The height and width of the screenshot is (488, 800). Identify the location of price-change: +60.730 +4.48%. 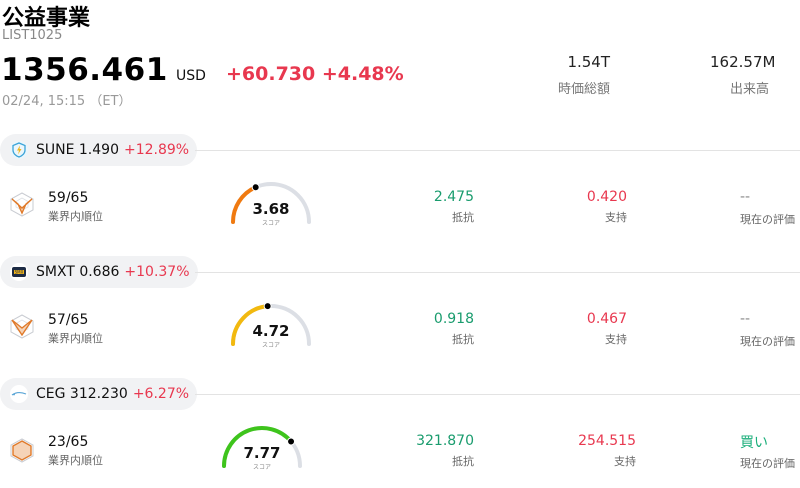
(315, 74).